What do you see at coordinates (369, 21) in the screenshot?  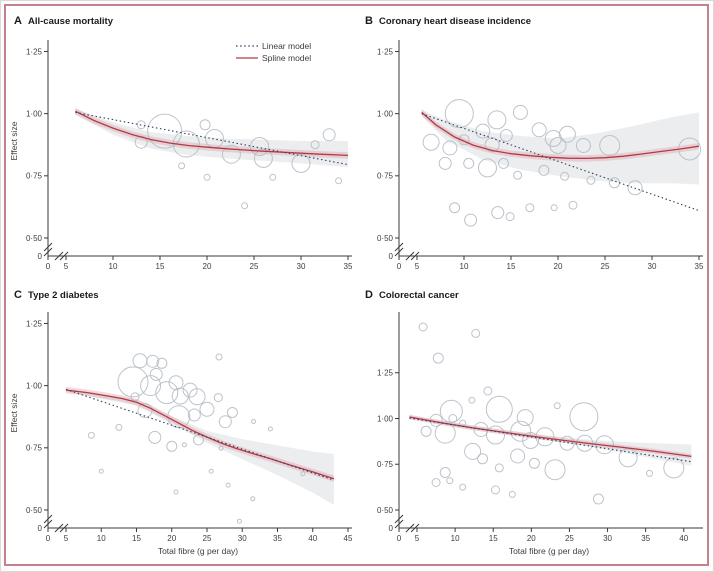 I see `panel-letter: B` at bounding box center [369, 21].